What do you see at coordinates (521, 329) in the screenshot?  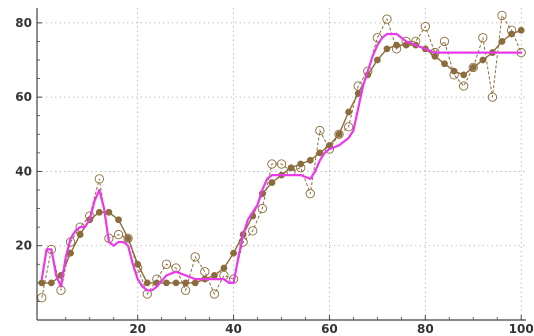 I see `x-tick-label: 100` at bounding box center [521, 329].